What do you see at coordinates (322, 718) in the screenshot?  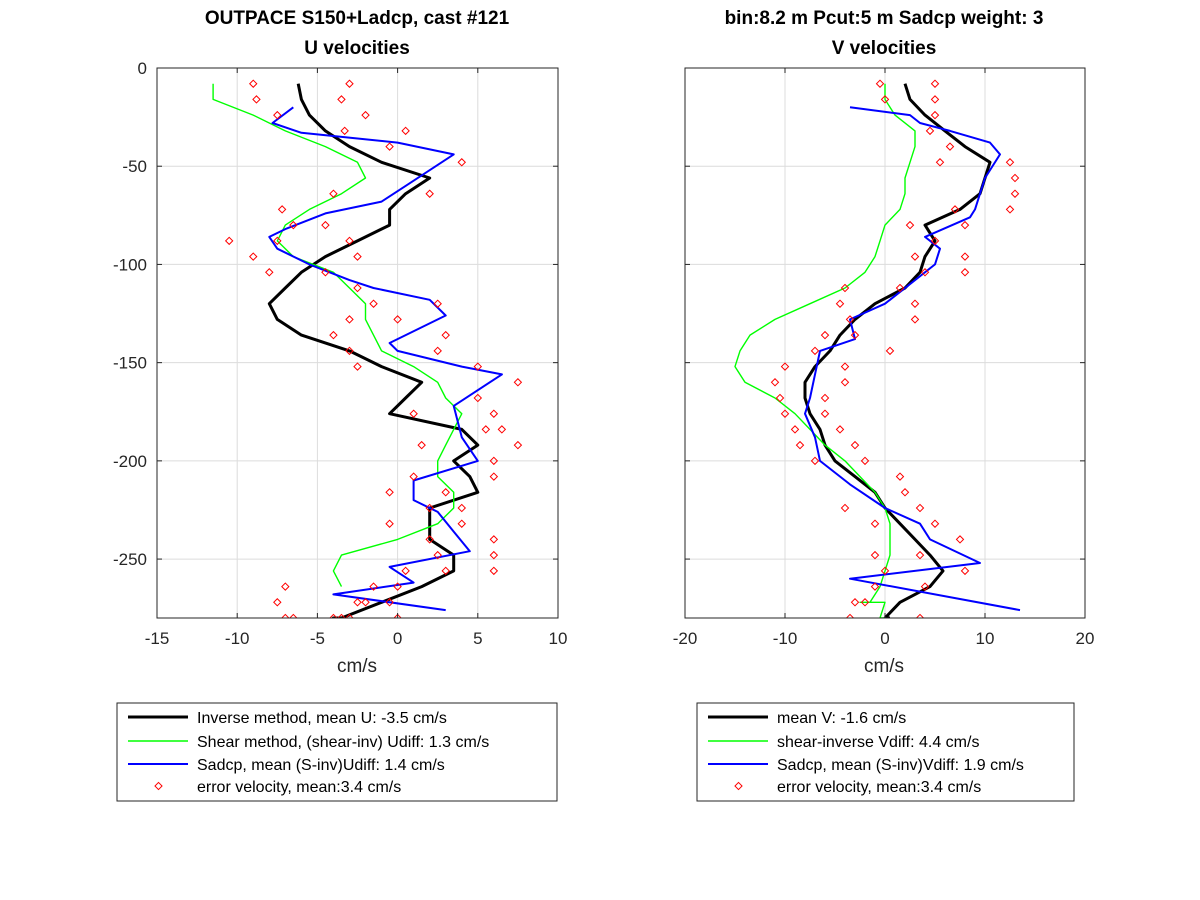 I see `u-legend-label-inverse: Inverse method, mean U: -3.5 cm/s` at bounding box center [322, 718].